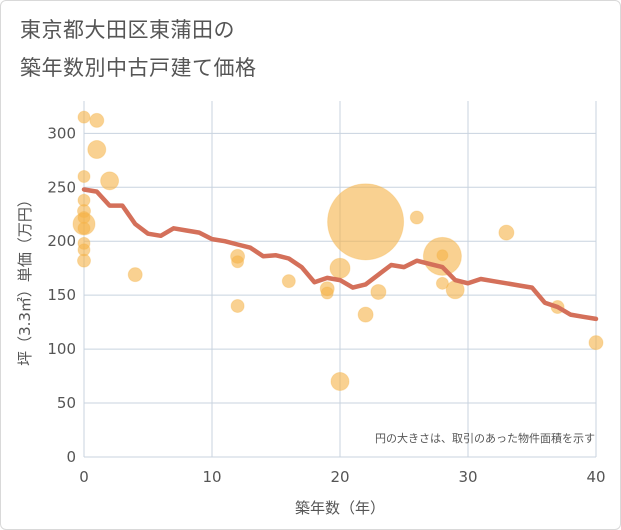 Image resolution: width=621 pixels, height=530 pixels. What do you see at coordinates (61, 295) in the screenshot?
I see `y-tick-label: 150` at bounding box center [61, 295].